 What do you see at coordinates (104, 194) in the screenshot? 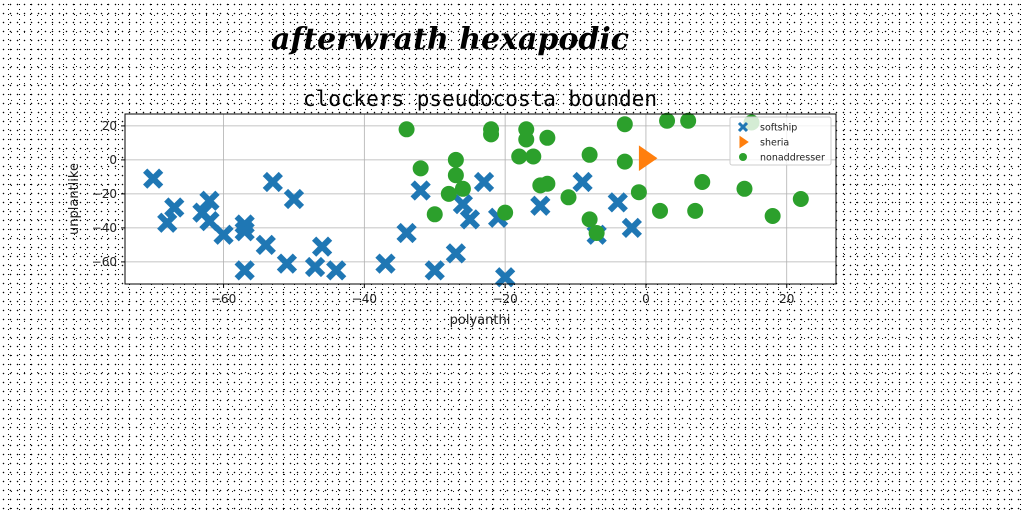
I see `y-tick-label: −20` at bounding box center [104, 194].